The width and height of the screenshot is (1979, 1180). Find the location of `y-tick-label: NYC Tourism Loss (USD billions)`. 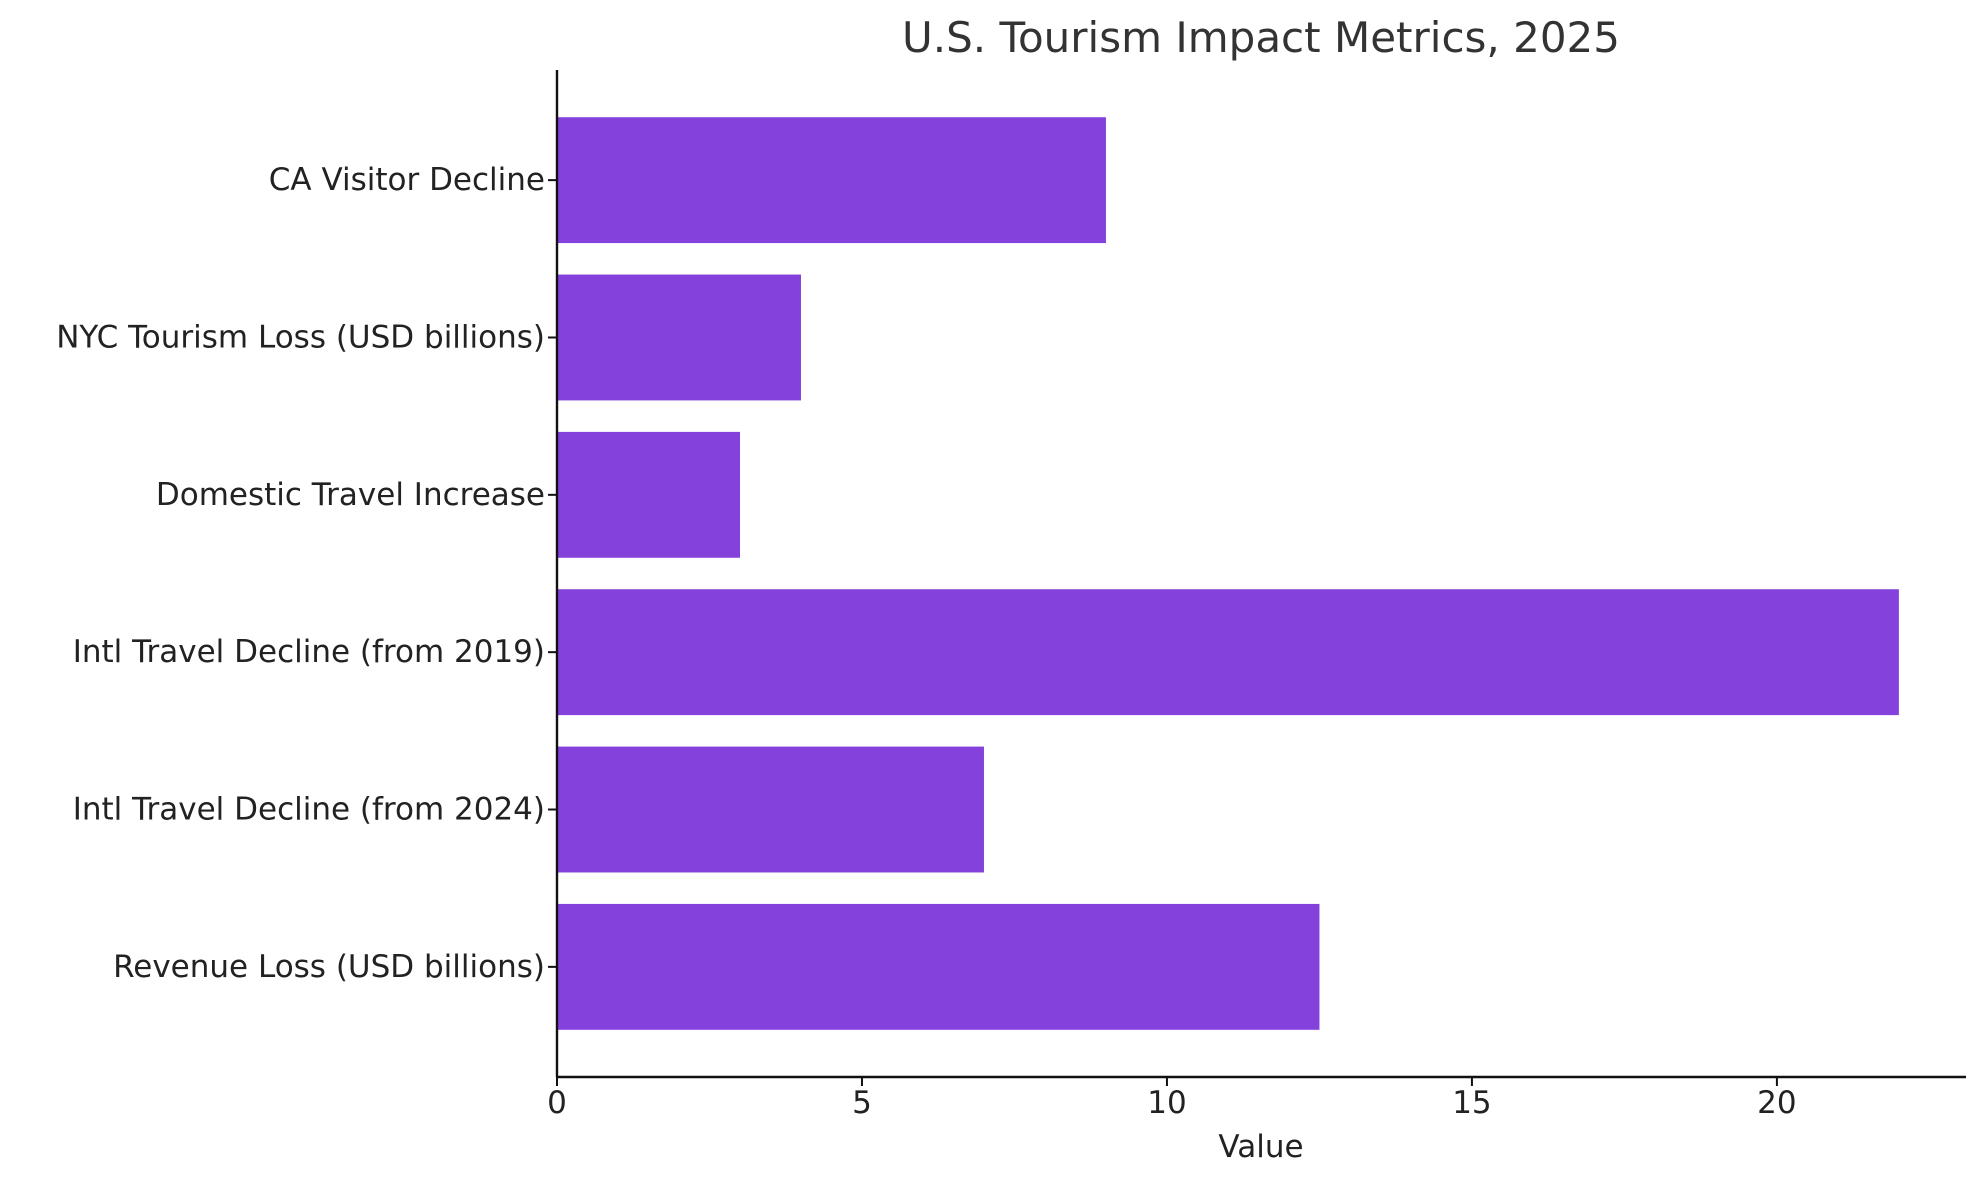

y-tick-label: NYC Tourism Loss (USD billions) is located at coordinates (300, 337).